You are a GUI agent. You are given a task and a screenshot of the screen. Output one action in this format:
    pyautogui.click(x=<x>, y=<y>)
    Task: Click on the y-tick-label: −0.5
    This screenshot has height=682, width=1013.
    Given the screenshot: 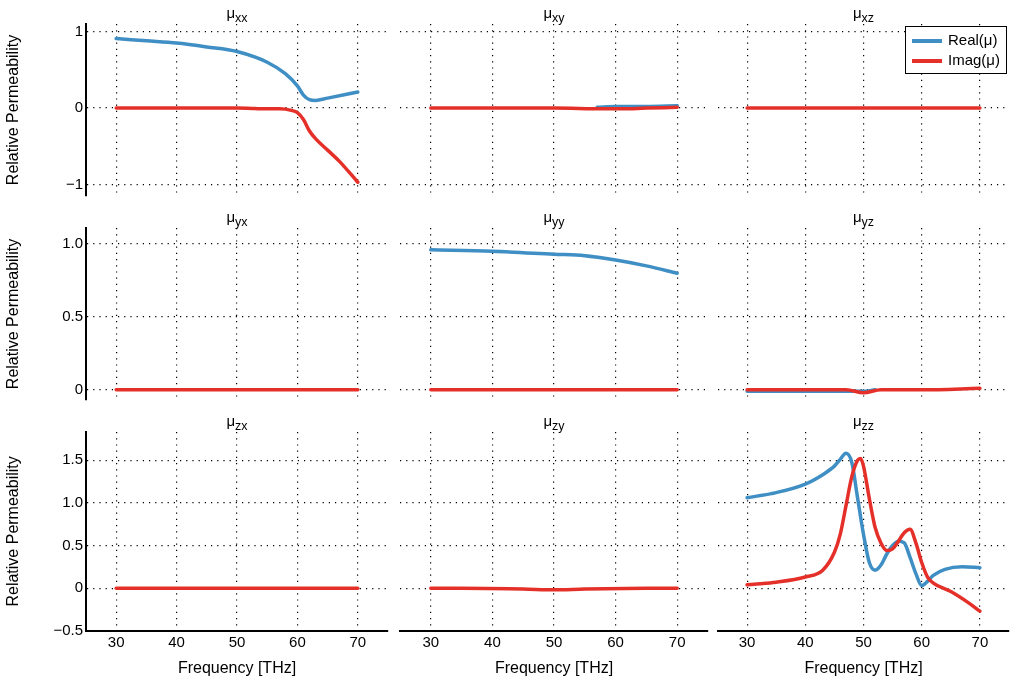 What is the action you would take?
    pyautogui.click(x=68, y=629)
    